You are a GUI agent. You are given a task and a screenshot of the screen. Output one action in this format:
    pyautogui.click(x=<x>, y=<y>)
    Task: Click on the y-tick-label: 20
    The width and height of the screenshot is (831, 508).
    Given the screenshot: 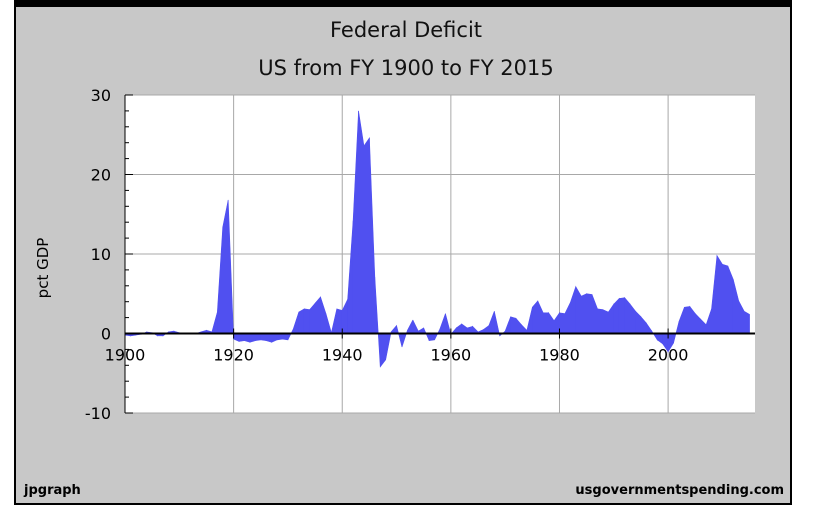 What is the action you would take?
    pyautogui.click(x=101, y=175)
    